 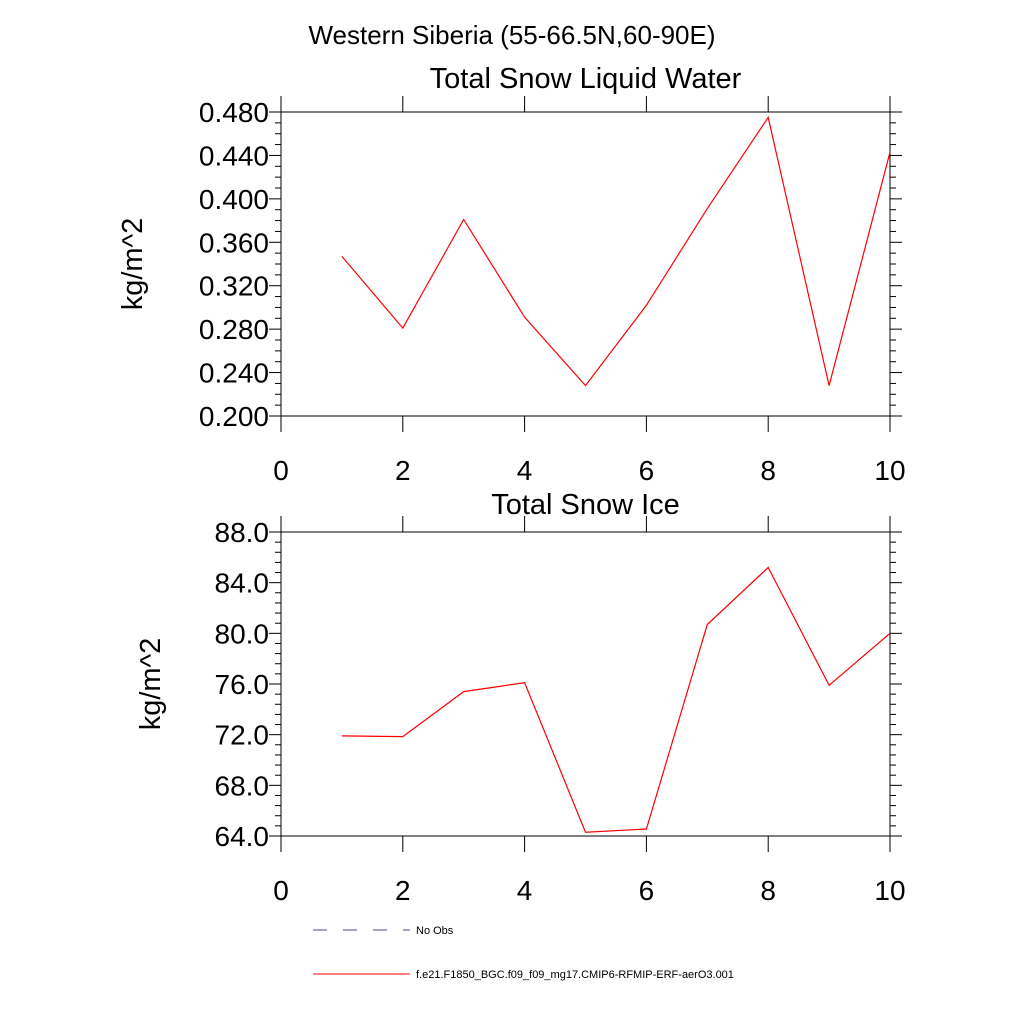 What do you see at coordinates (234, 373) in the screenshot?
I see `y-tick-label: 0.240` at bounding box center [234, 373].